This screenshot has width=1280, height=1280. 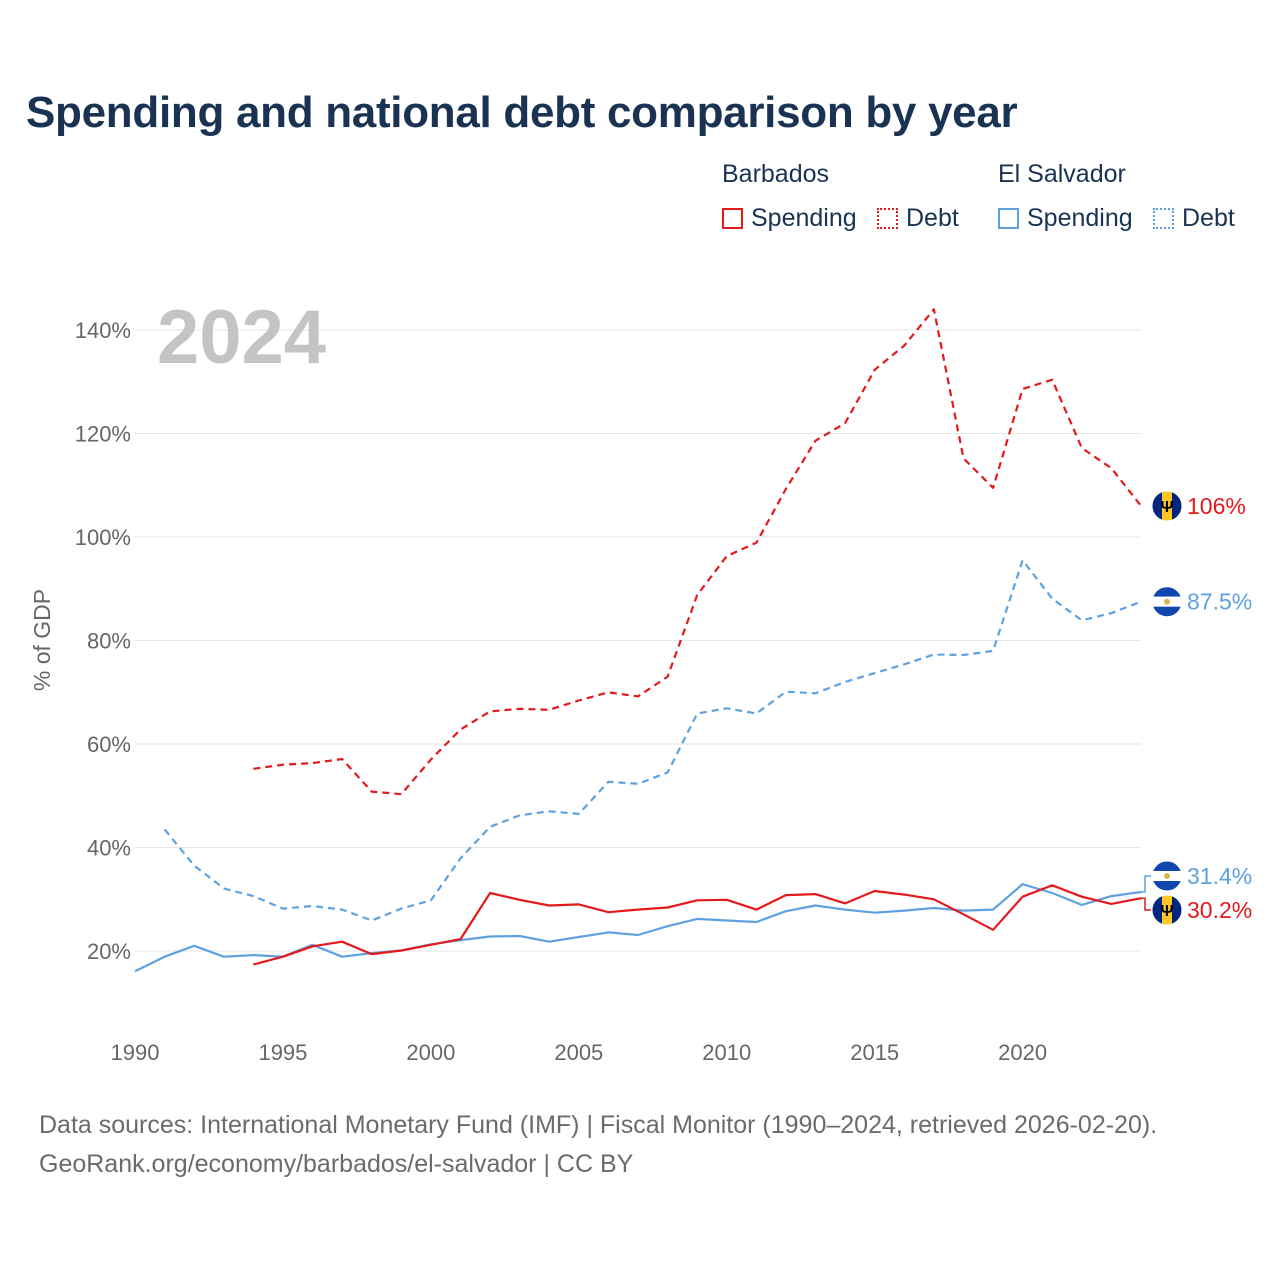 What do you see at coordinates (1022, 1052) in the screenshot?
I see `x-tick-label: 2020` at bounding box center [1022, 1052].